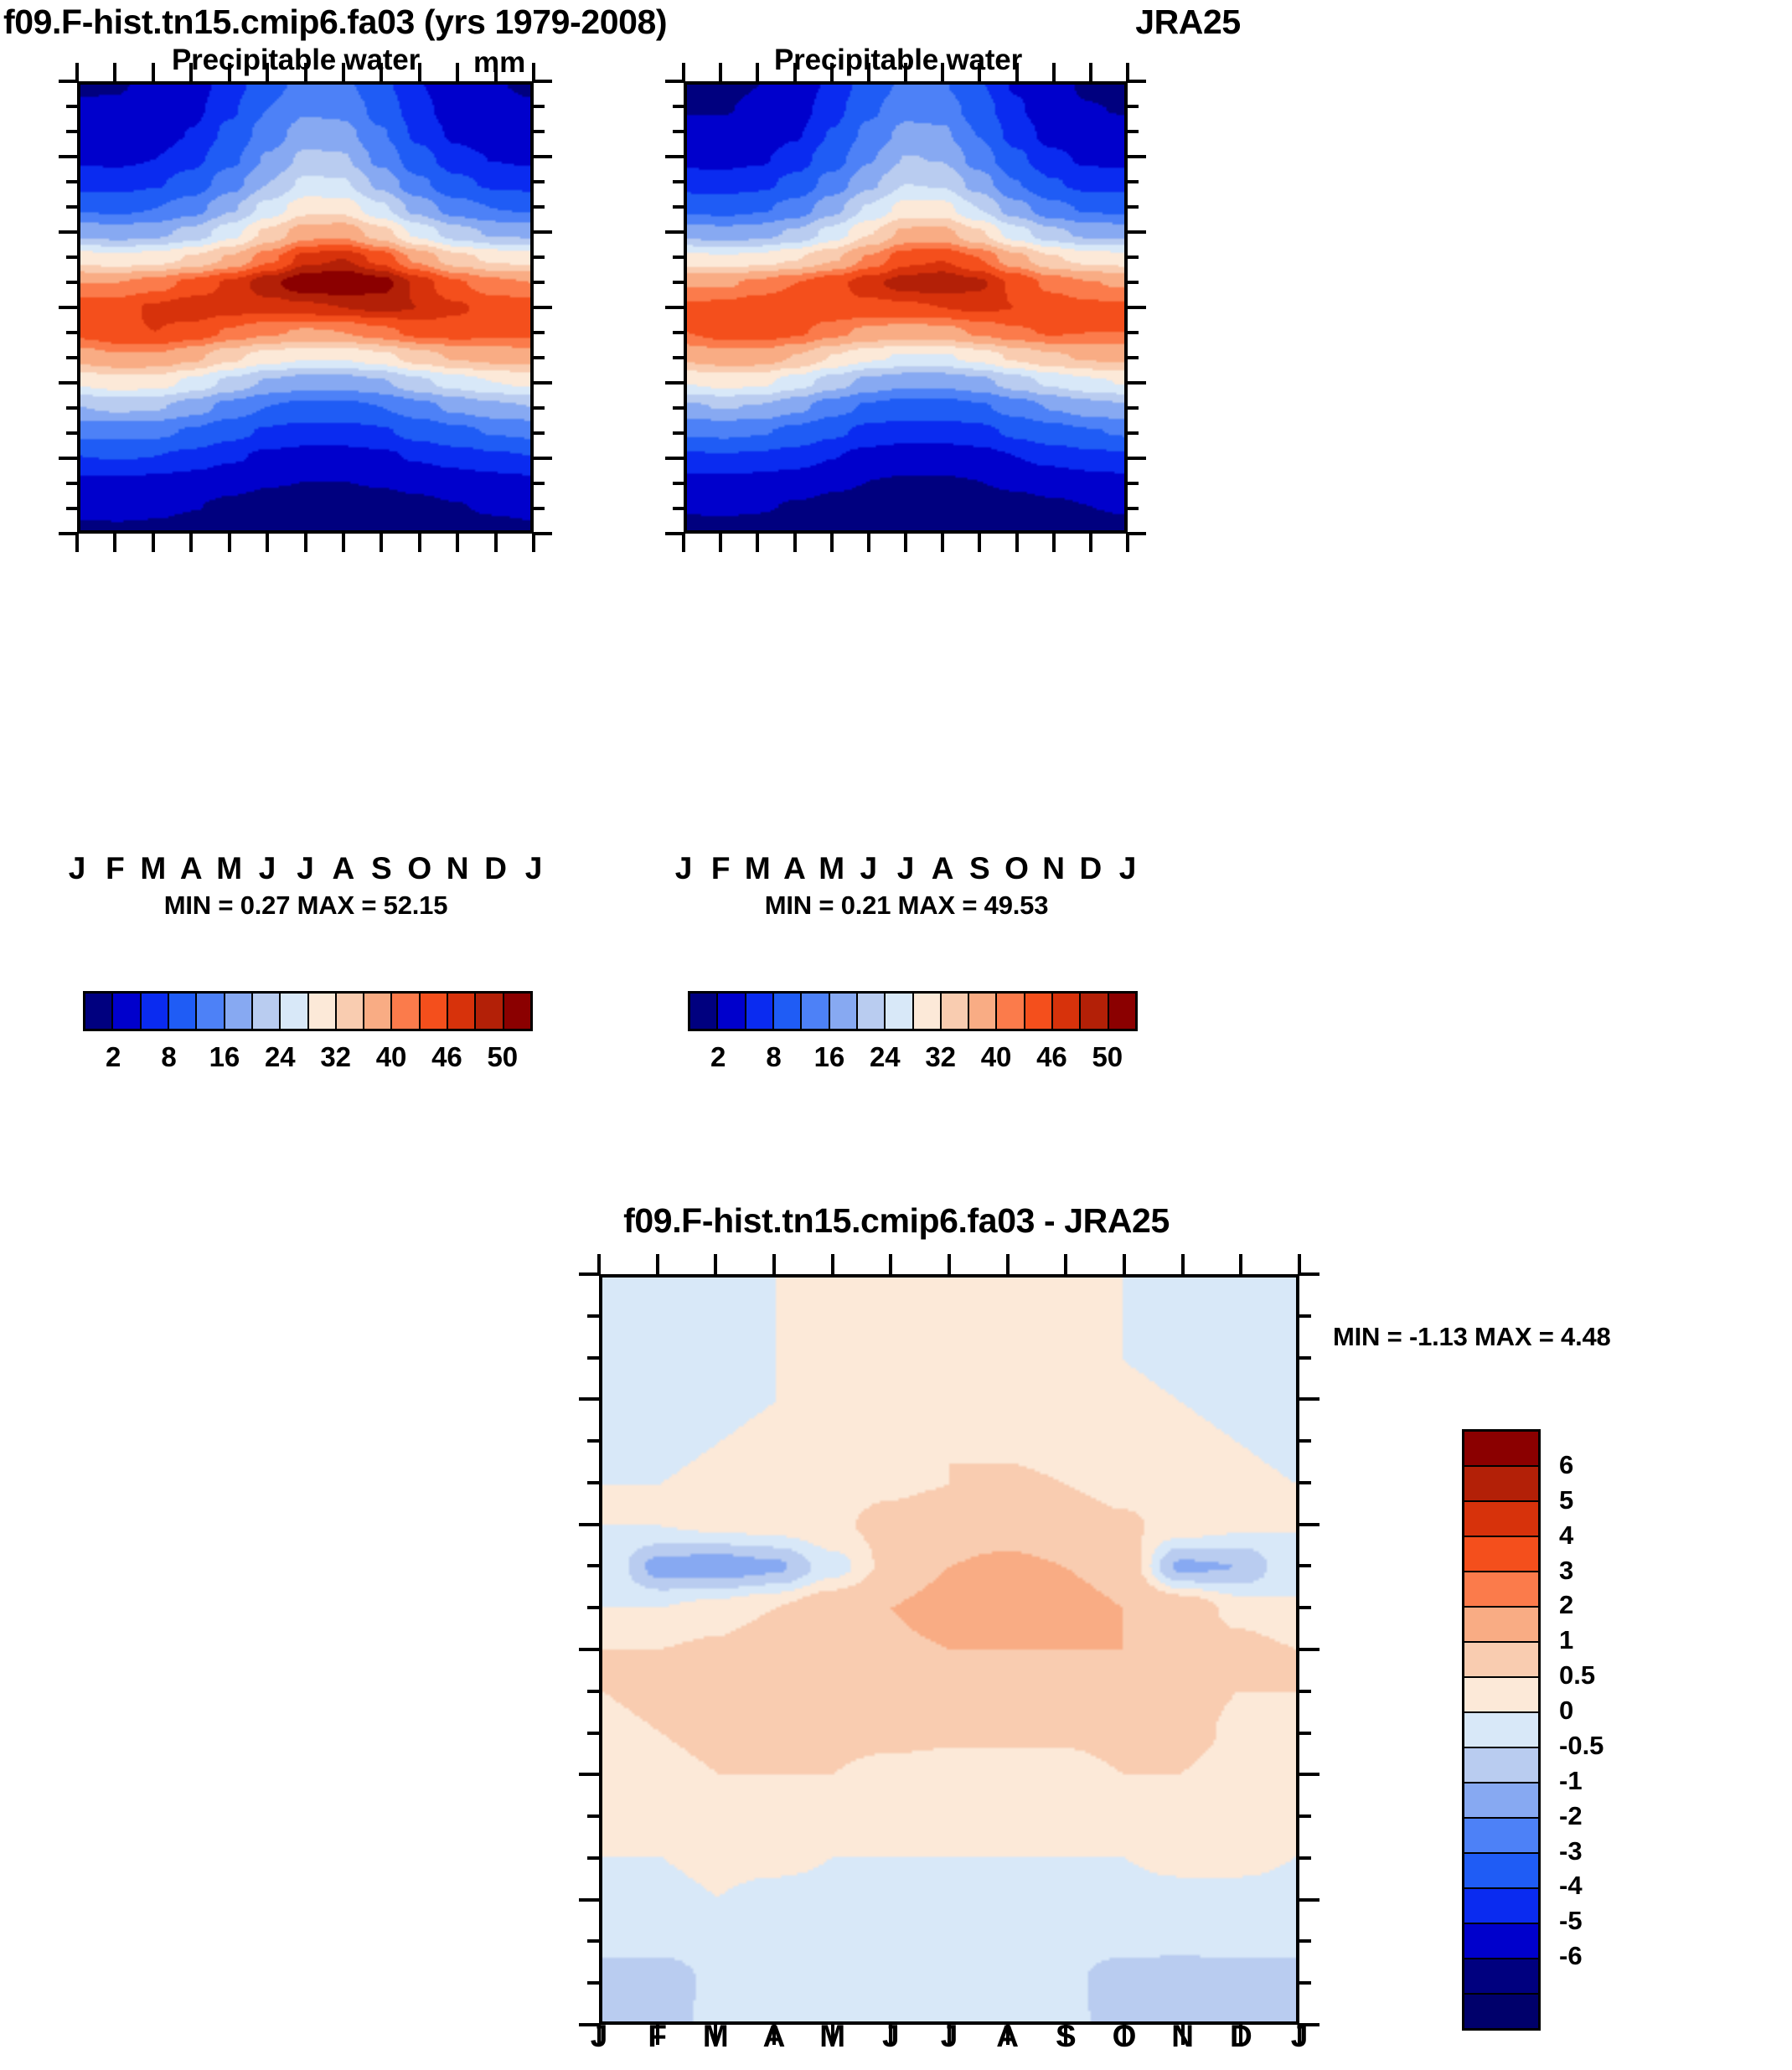 This screenshot has width=1792, height=2070. What do you see at coordinates (1188, 22) in the screenshot?
I see `obs-main-title: JRA25` at bounding box center [1188, 22].